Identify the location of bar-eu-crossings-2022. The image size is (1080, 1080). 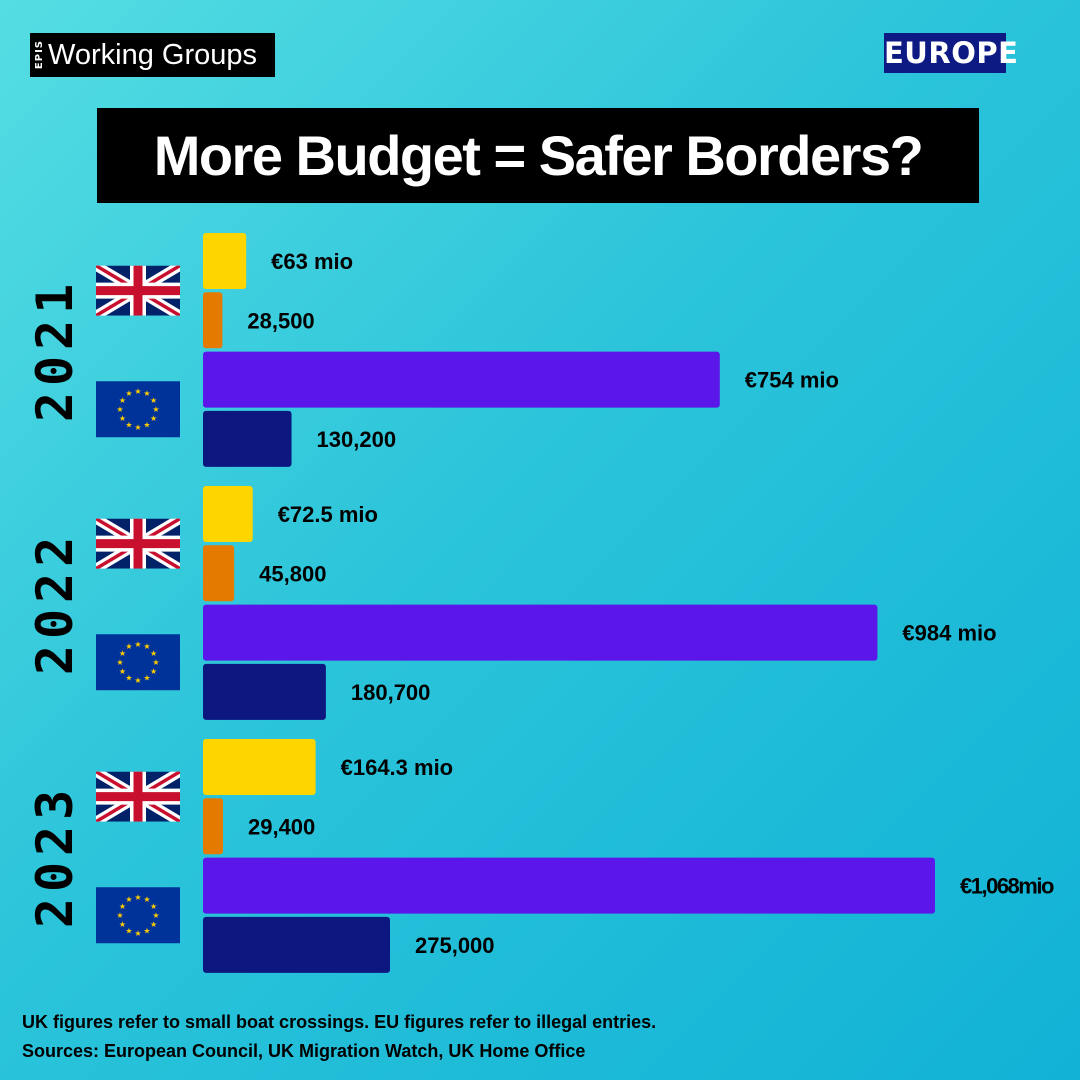
(264, 691).